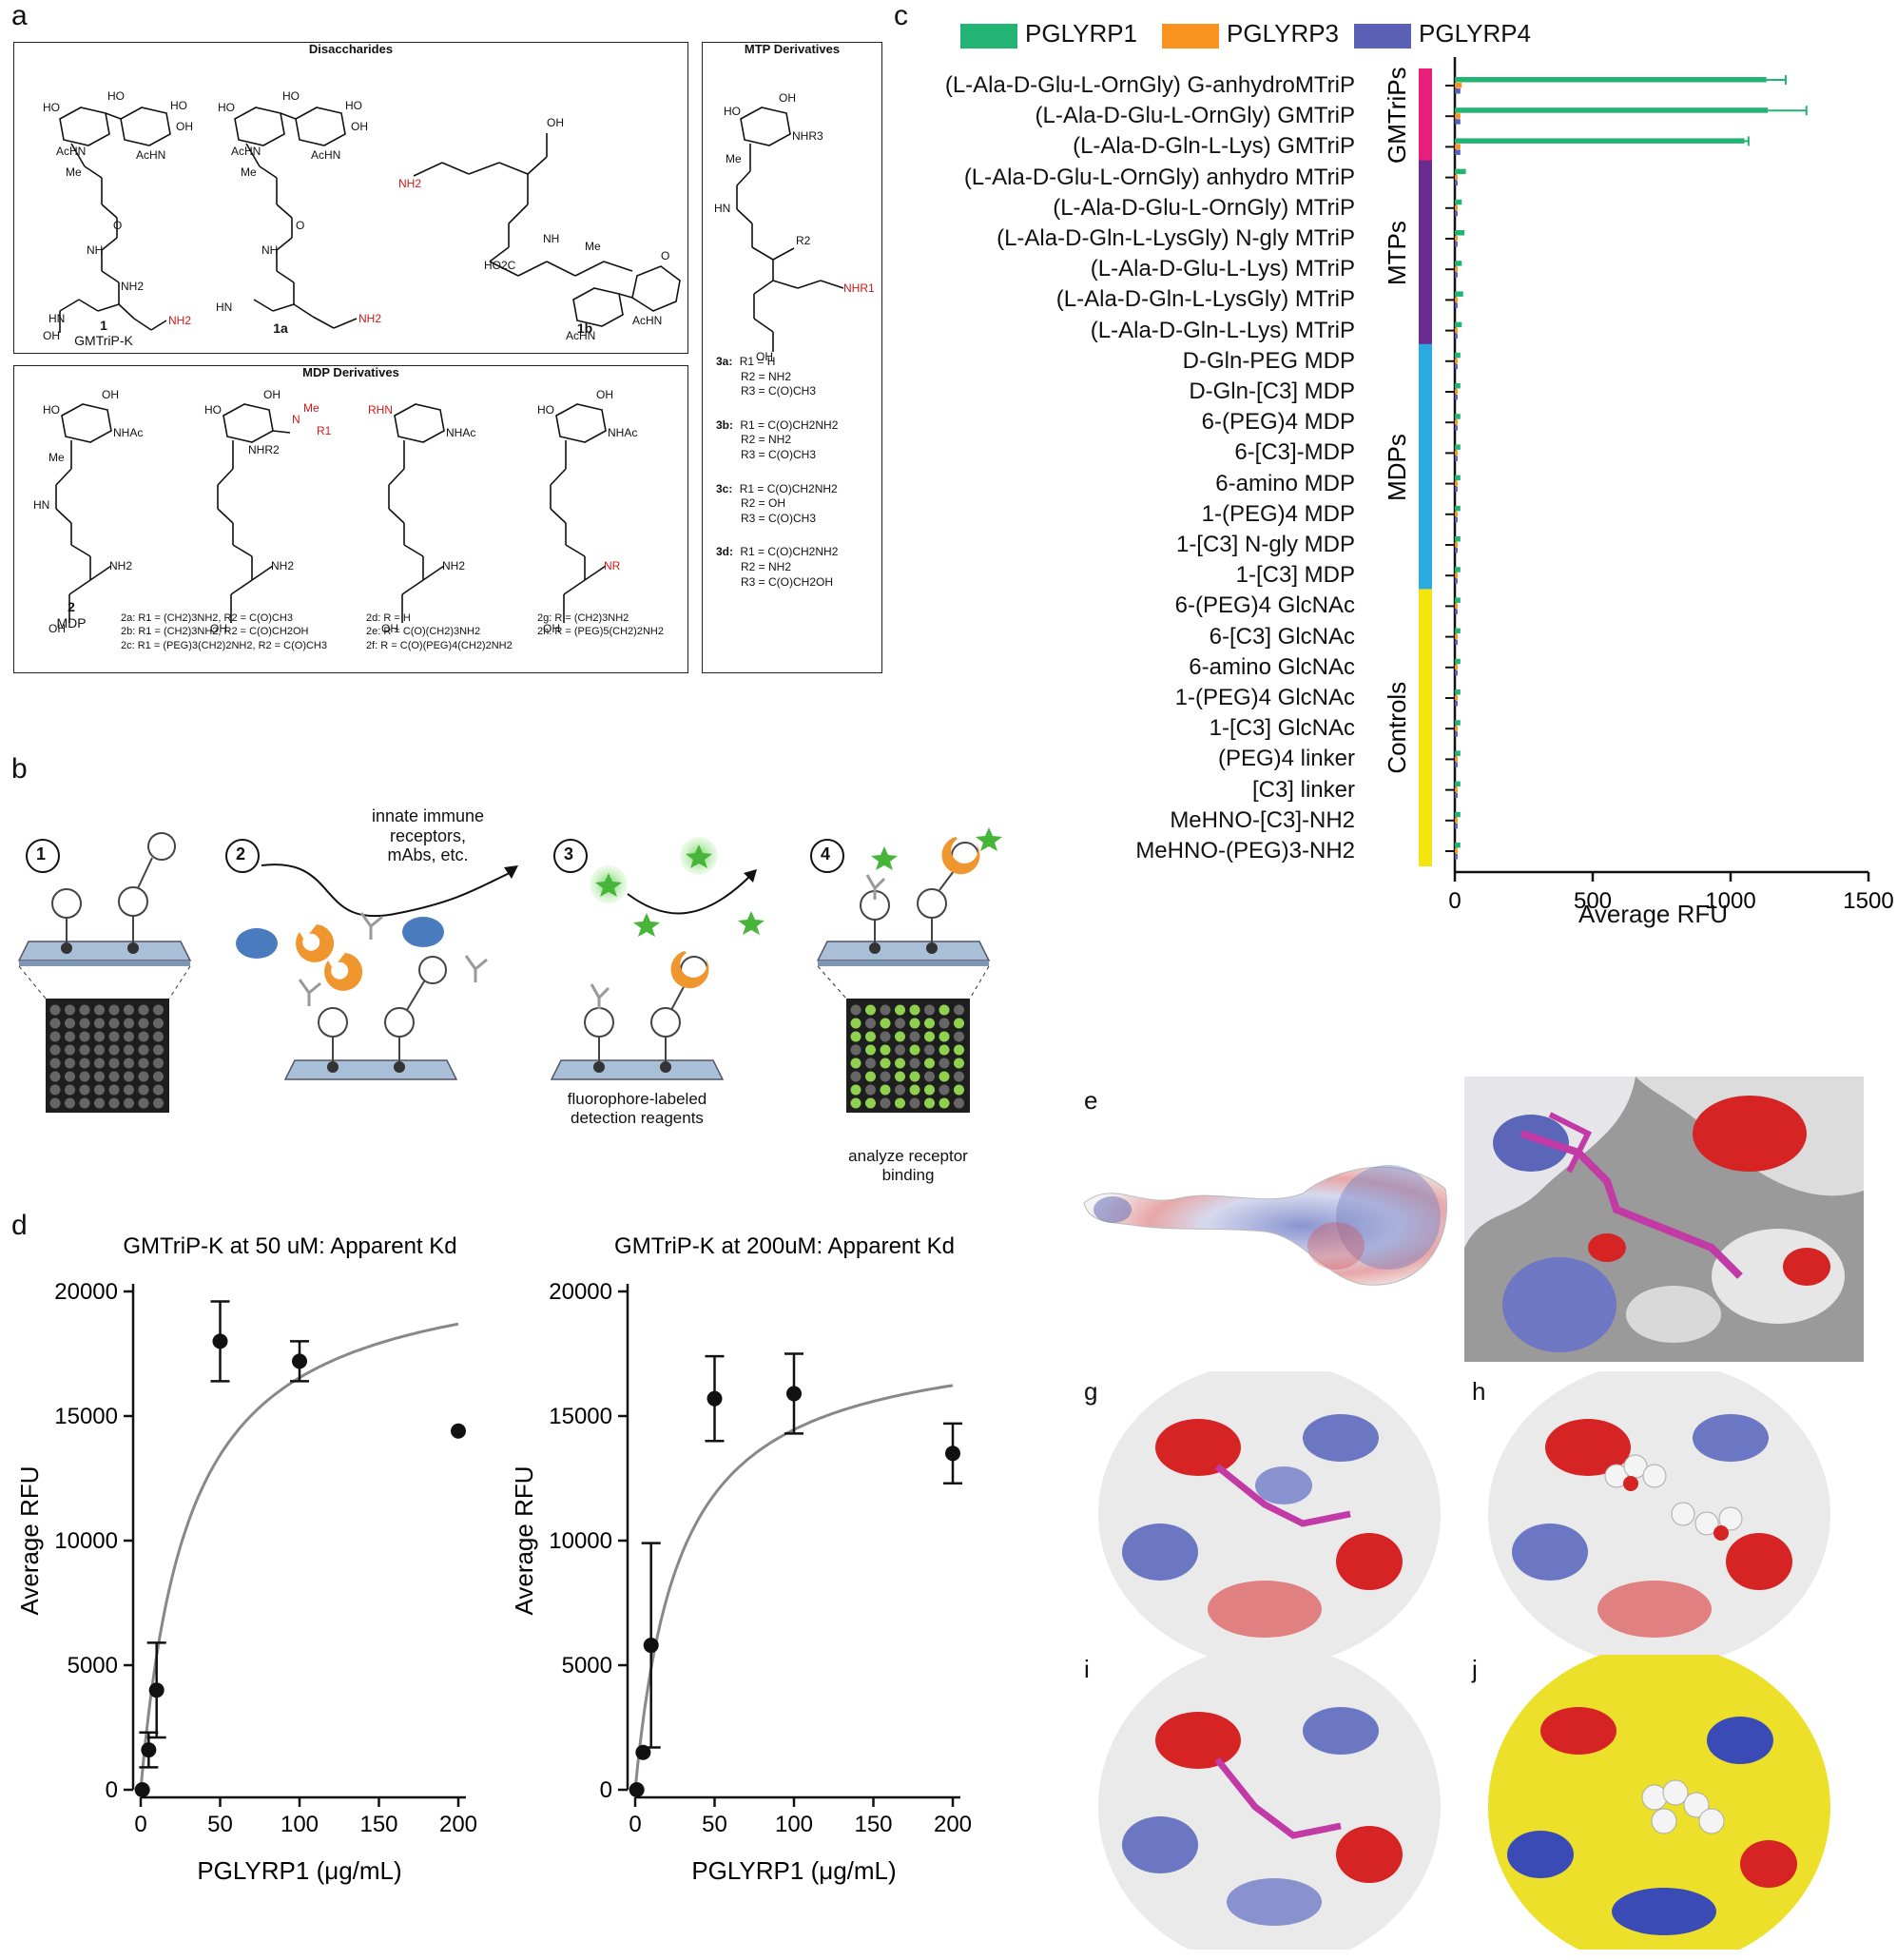  Describe the element at coordinates (103, 325) in the screenshot. I see `cpd1-number: 1` at that location.